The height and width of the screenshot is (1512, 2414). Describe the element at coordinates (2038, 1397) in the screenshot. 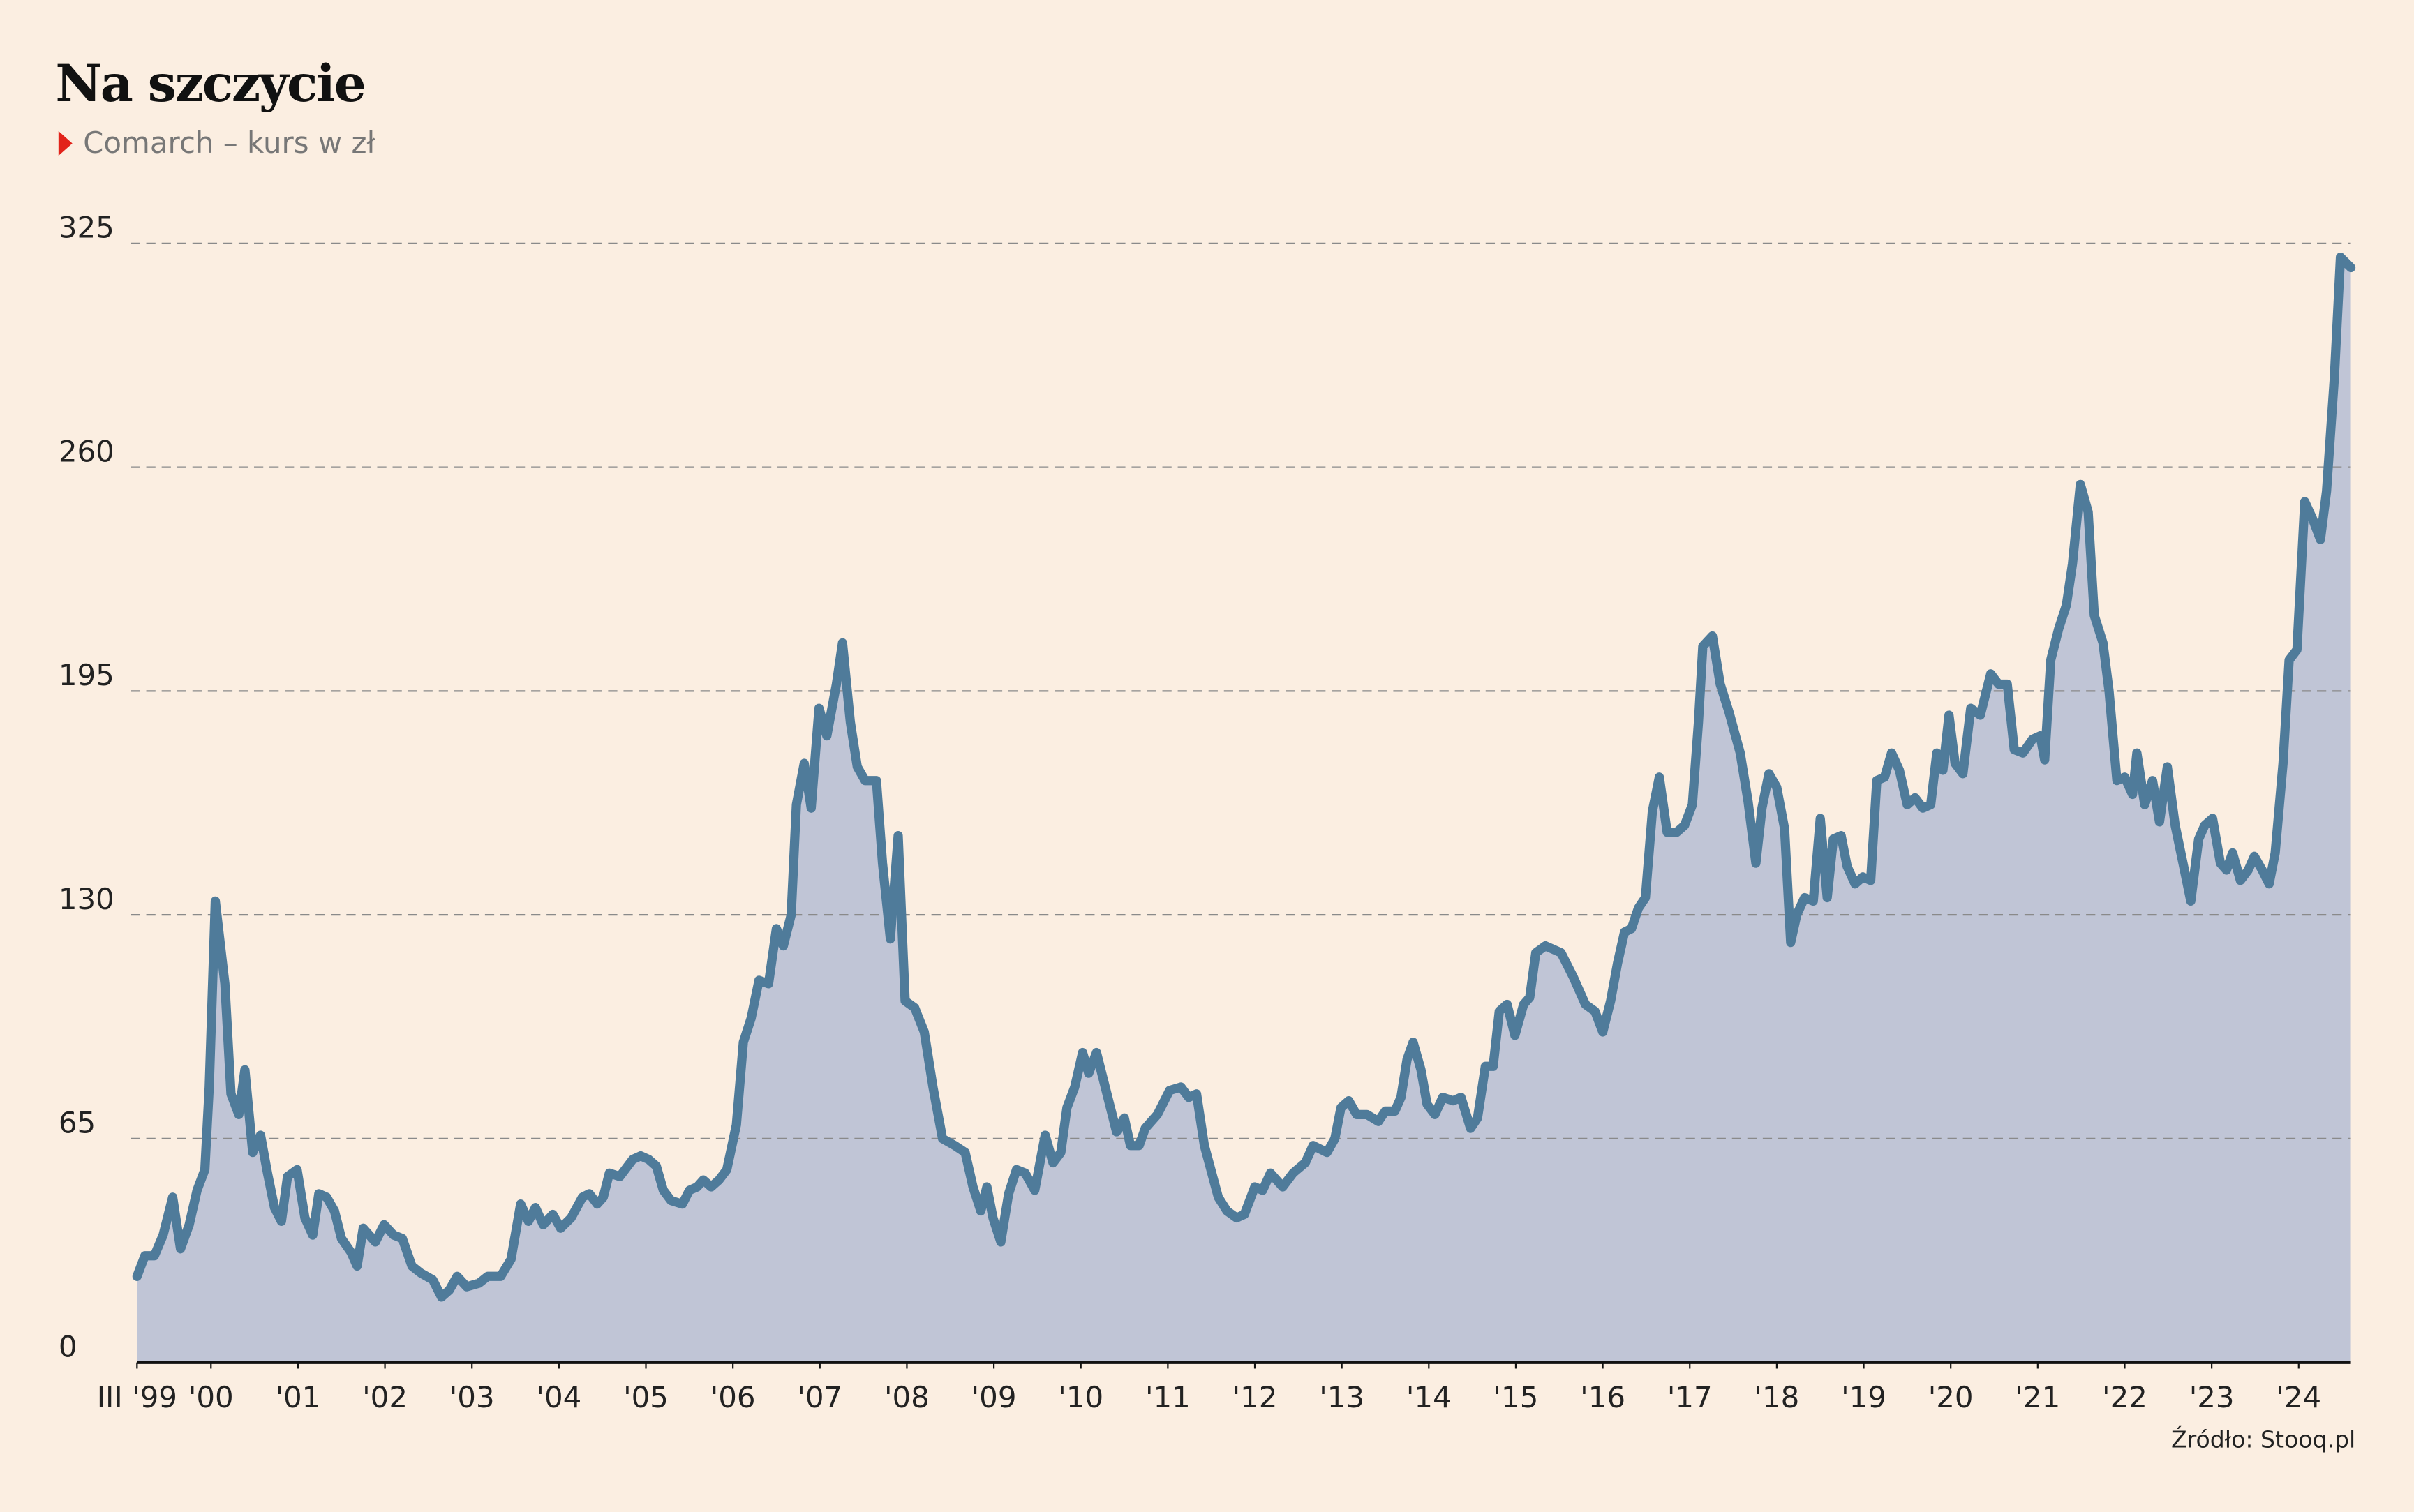

I see `x-tick-label: '21` at that location.